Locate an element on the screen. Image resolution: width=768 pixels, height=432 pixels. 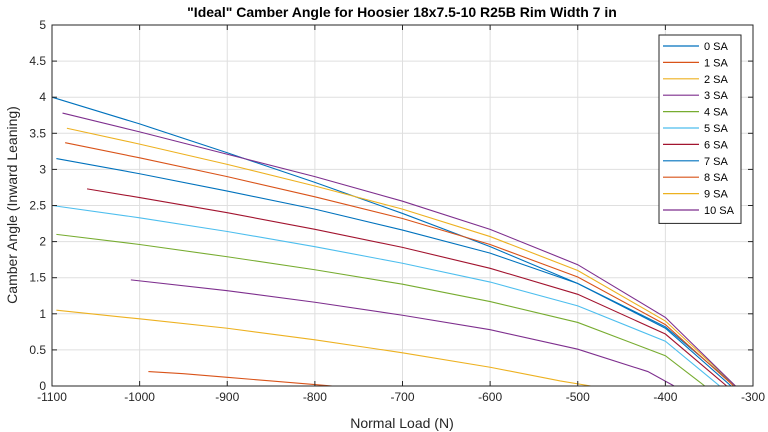
x-tick-label: -600 is located at coordinates (490, 397).